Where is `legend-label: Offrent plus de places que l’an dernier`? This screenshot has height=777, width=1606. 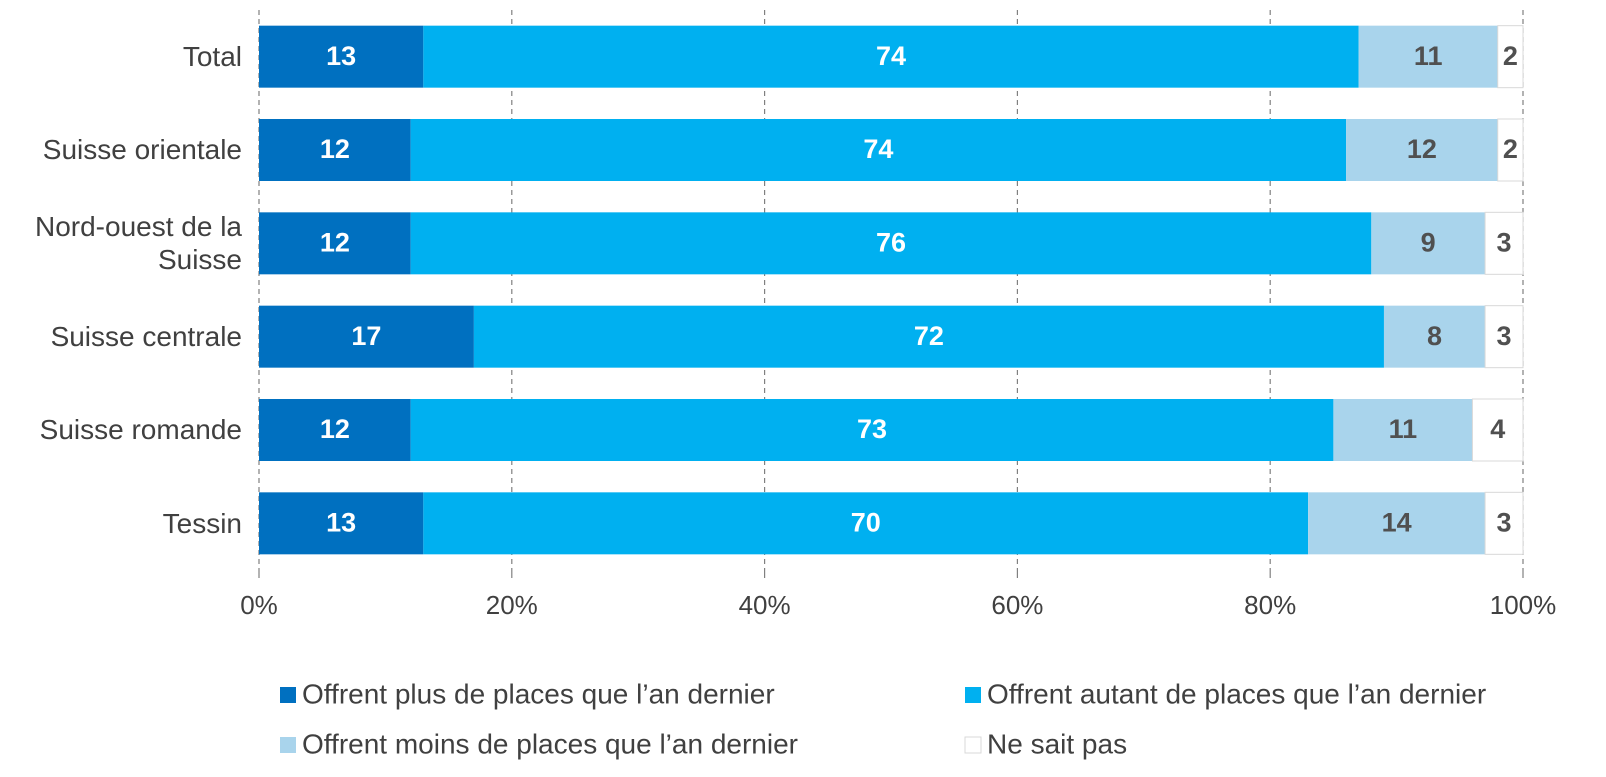 legend-label: Offrent plus de places que l’an dernier is located at coordinates (538, 693).